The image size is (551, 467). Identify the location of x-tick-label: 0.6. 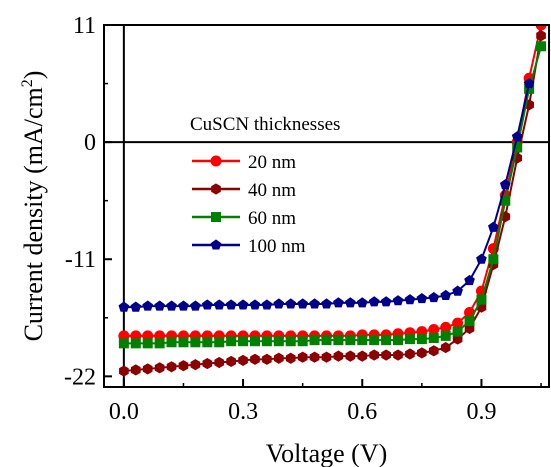
(362, 412).